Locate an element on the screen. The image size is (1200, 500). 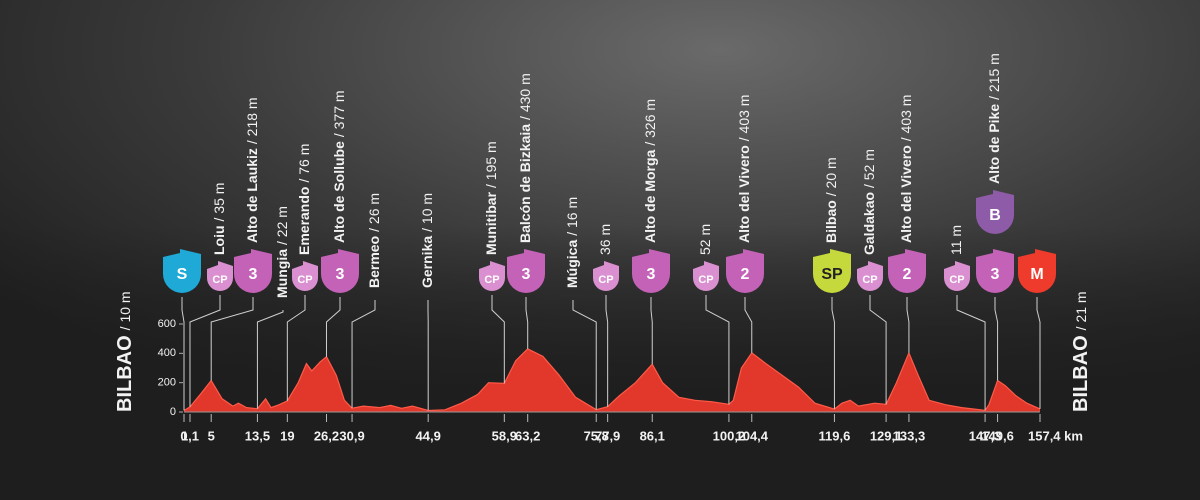
x-tick-label: 77,9 is located at coordinates (607, 435).